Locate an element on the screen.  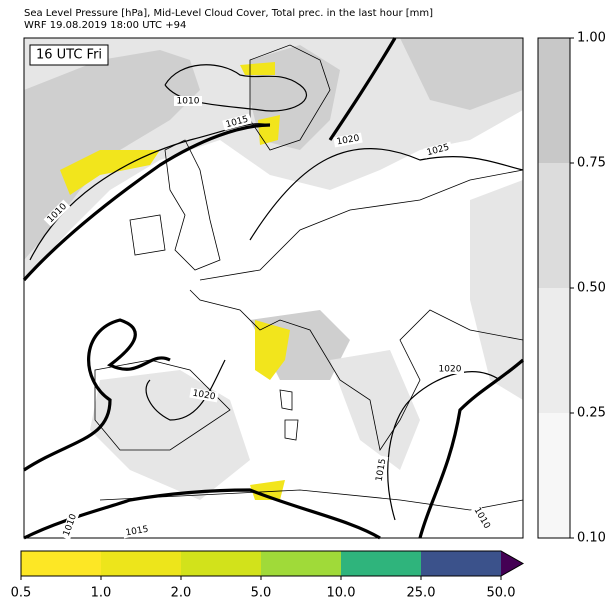
colorbar-tick-label: 25.0 is located at coordinates (421, 593).